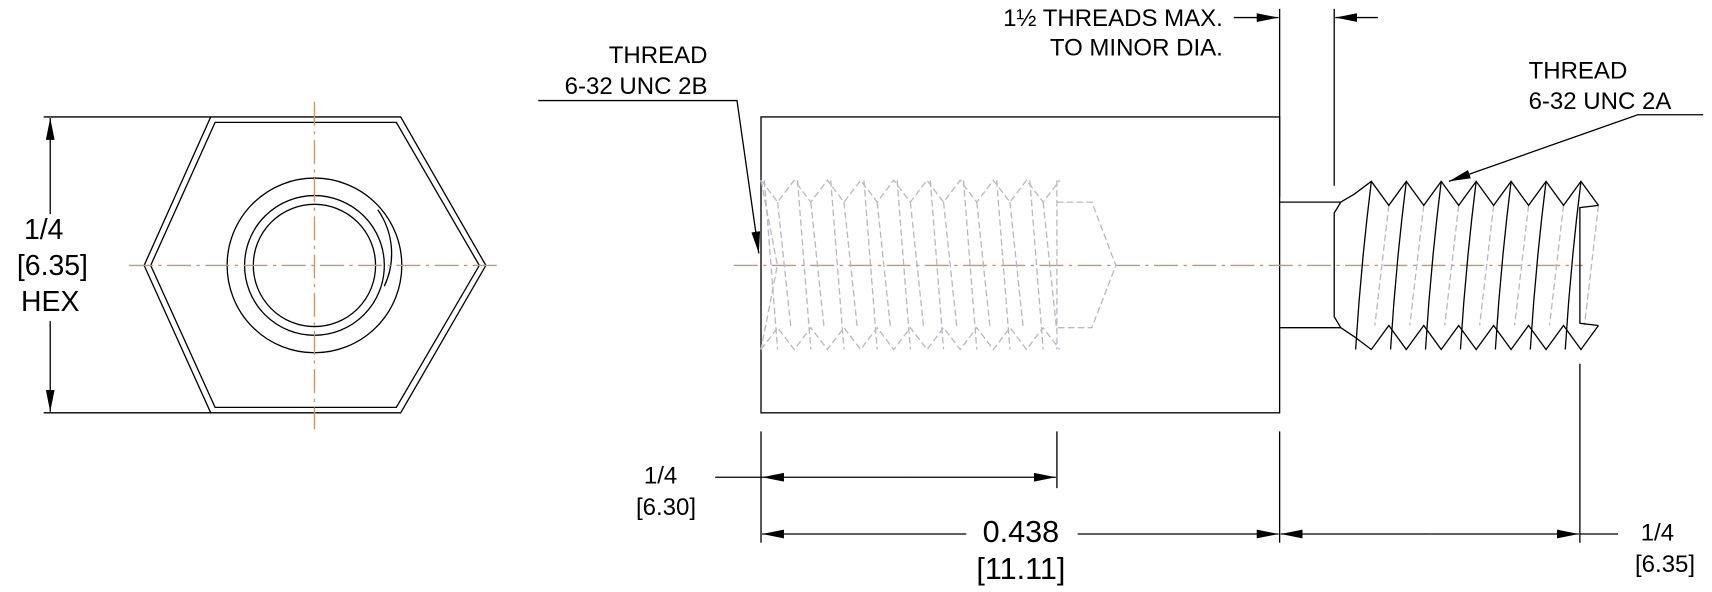  I want to click on dim-text: HEX, so click(50, 302).